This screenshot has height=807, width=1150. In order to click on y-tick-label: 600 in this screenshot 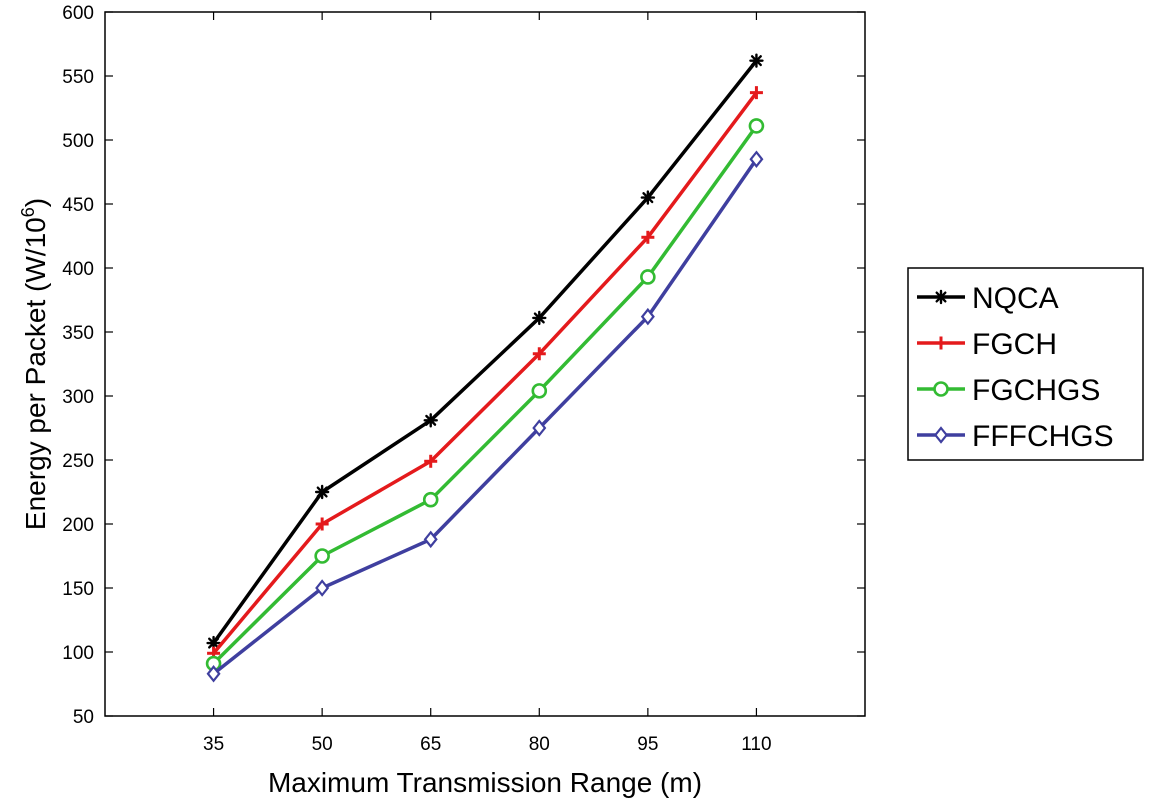, I will do `click(78, 13)`.